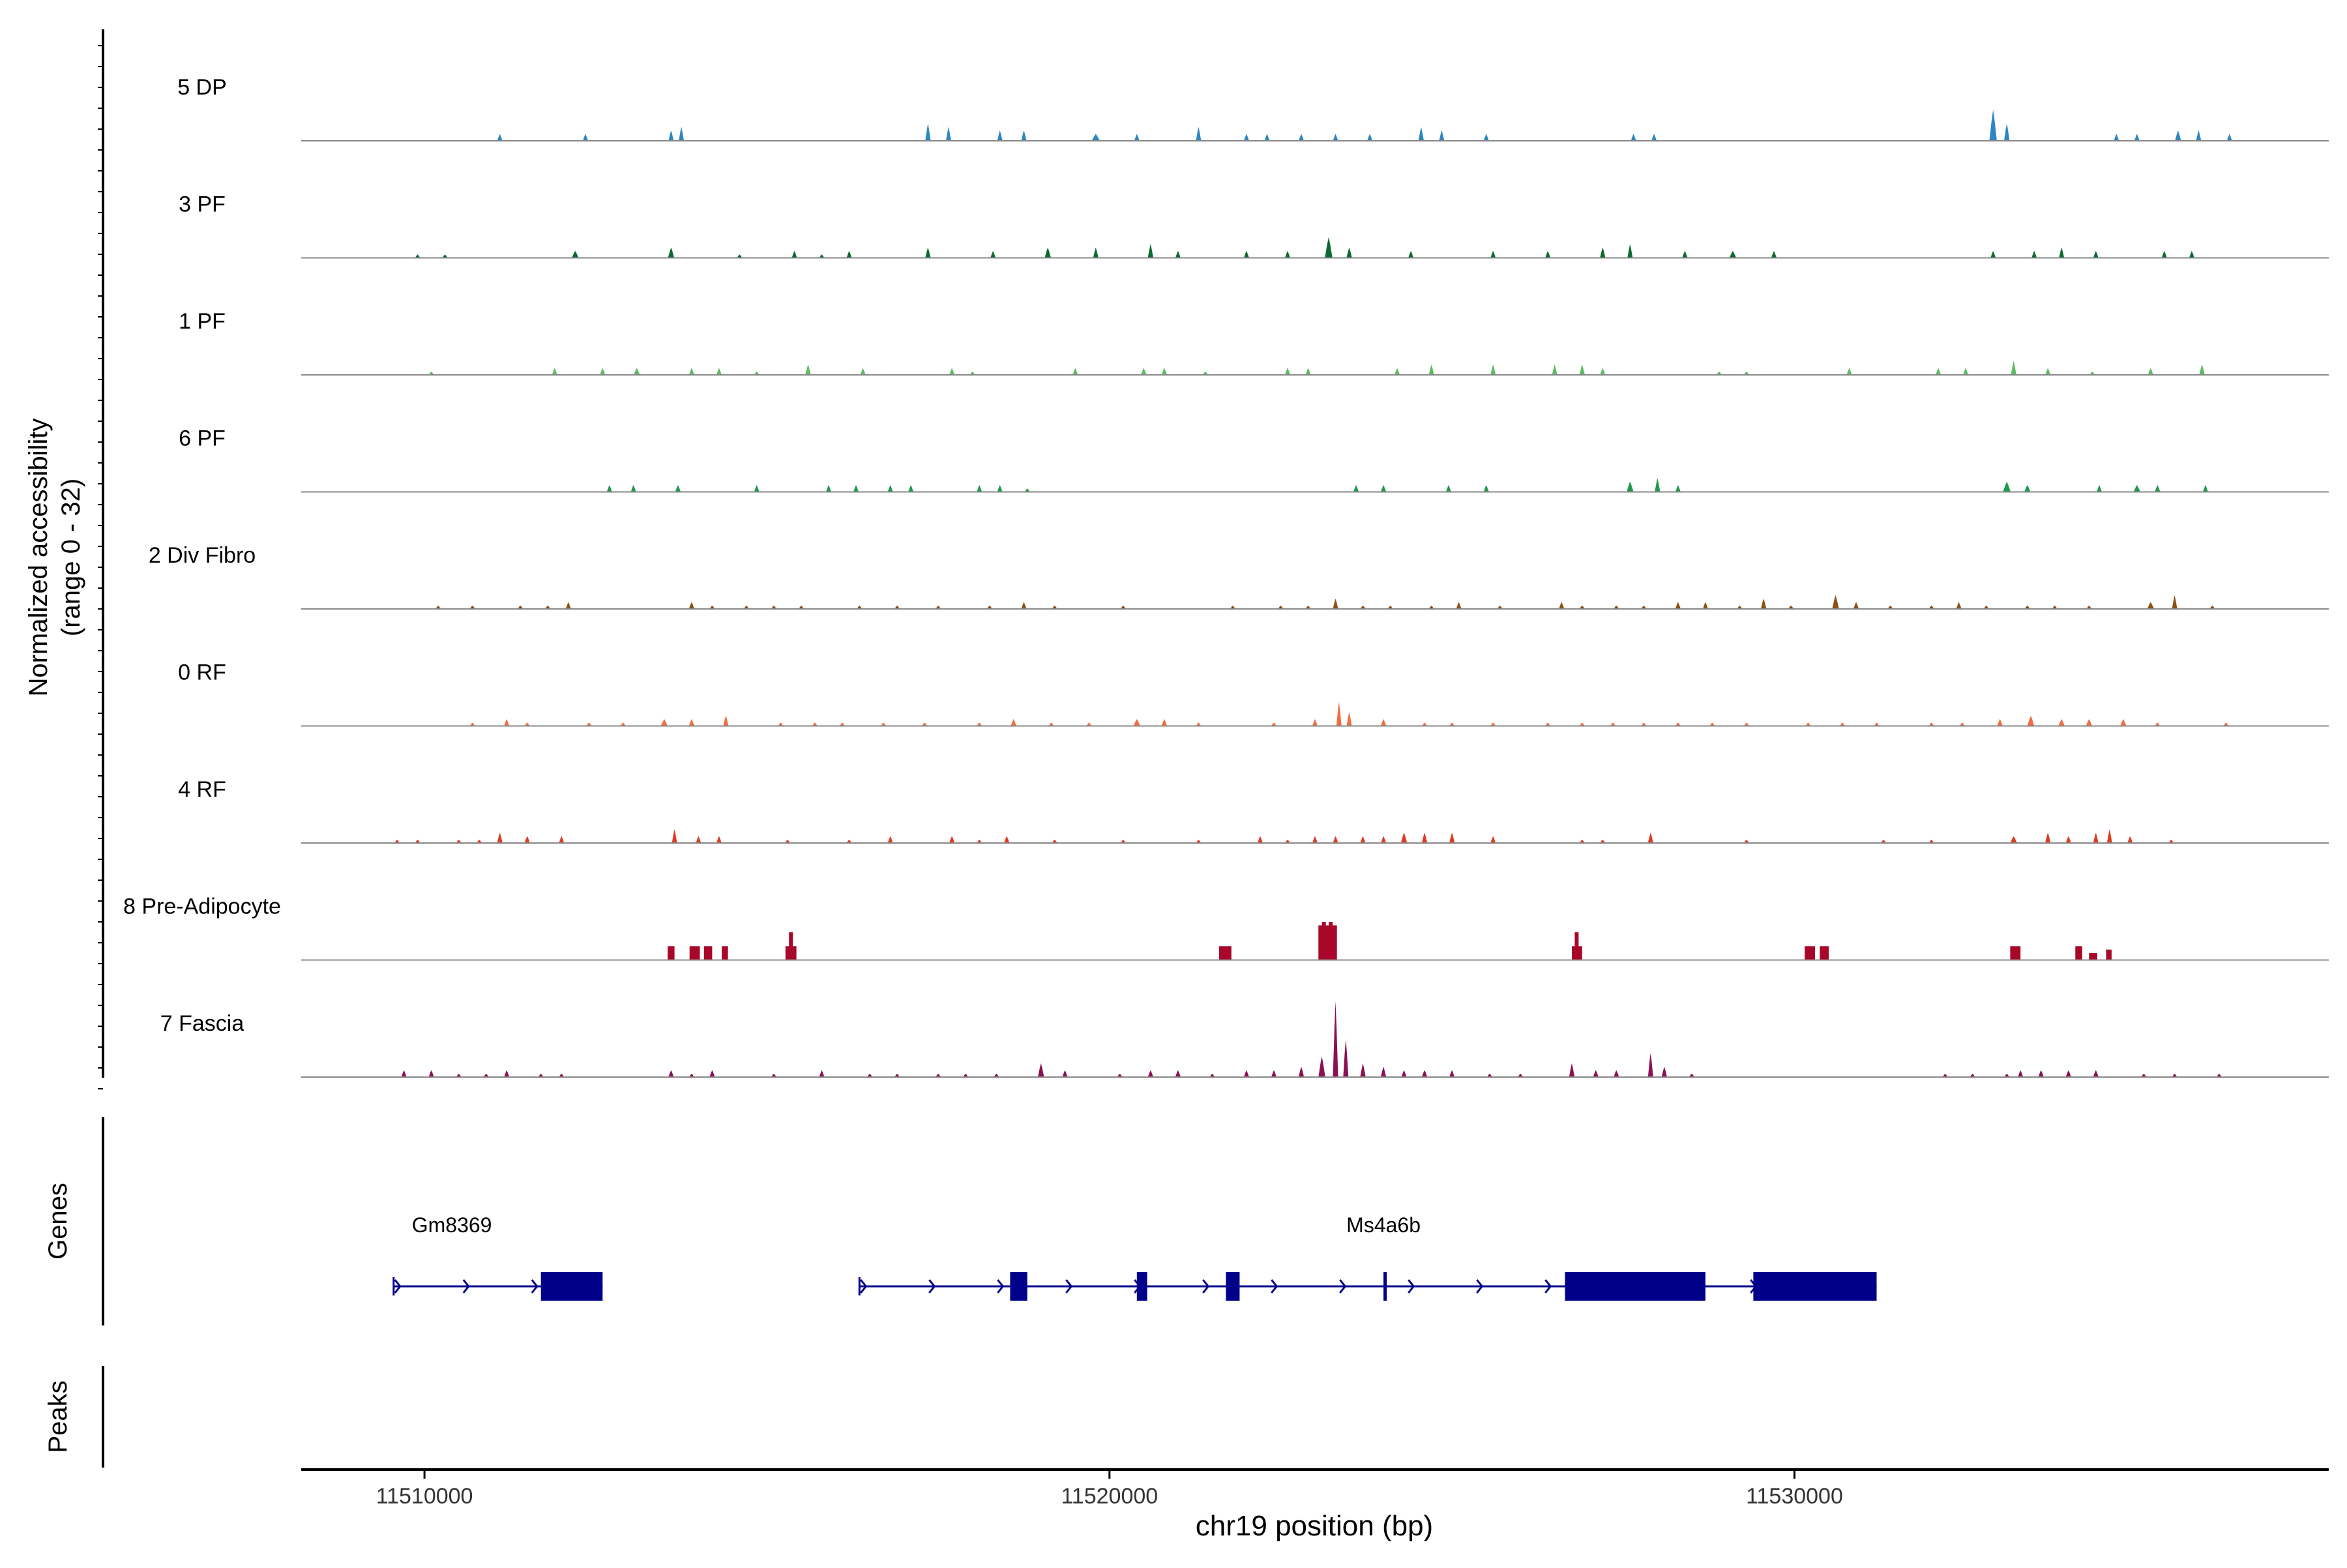  I want to click on track-label: 0 RF, so click(202, 673).